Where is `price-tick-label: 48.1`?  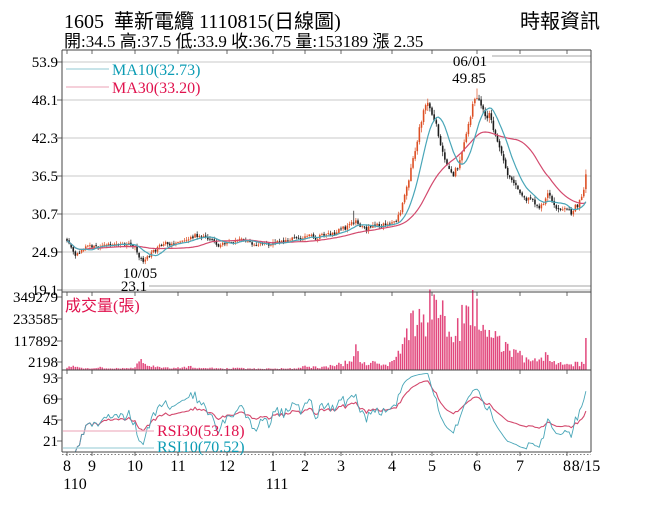
price-tick-label: 48.1 is located at coordinates (45, 101).